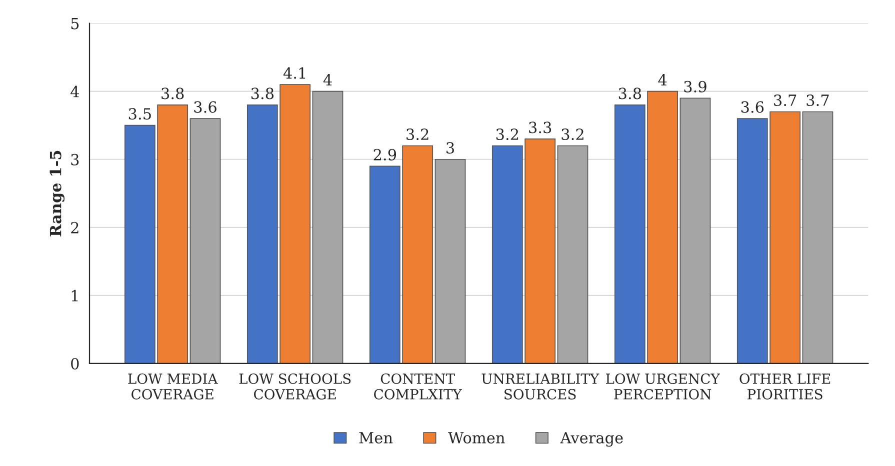  Describe the element at coordinates (75, 92) in the screenshot. I see `y-tick-label: 4` at that location.